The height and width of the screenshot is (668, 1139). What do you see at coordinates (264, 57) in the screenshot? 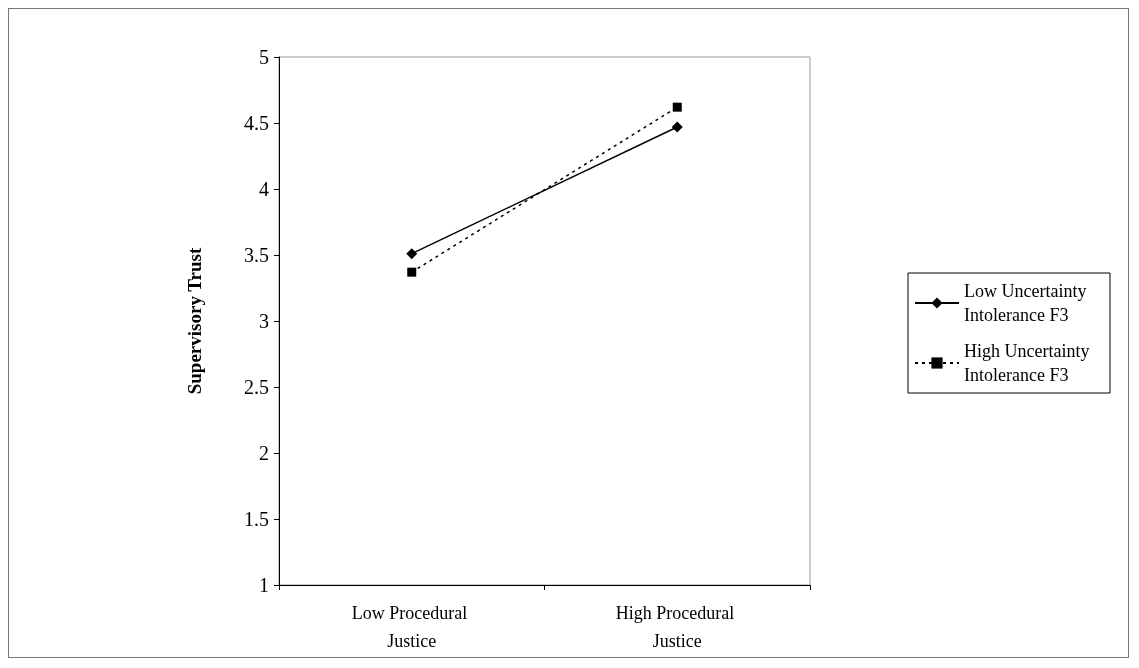
I see `y-tick-label: 5` at bounding box center [264, 57].